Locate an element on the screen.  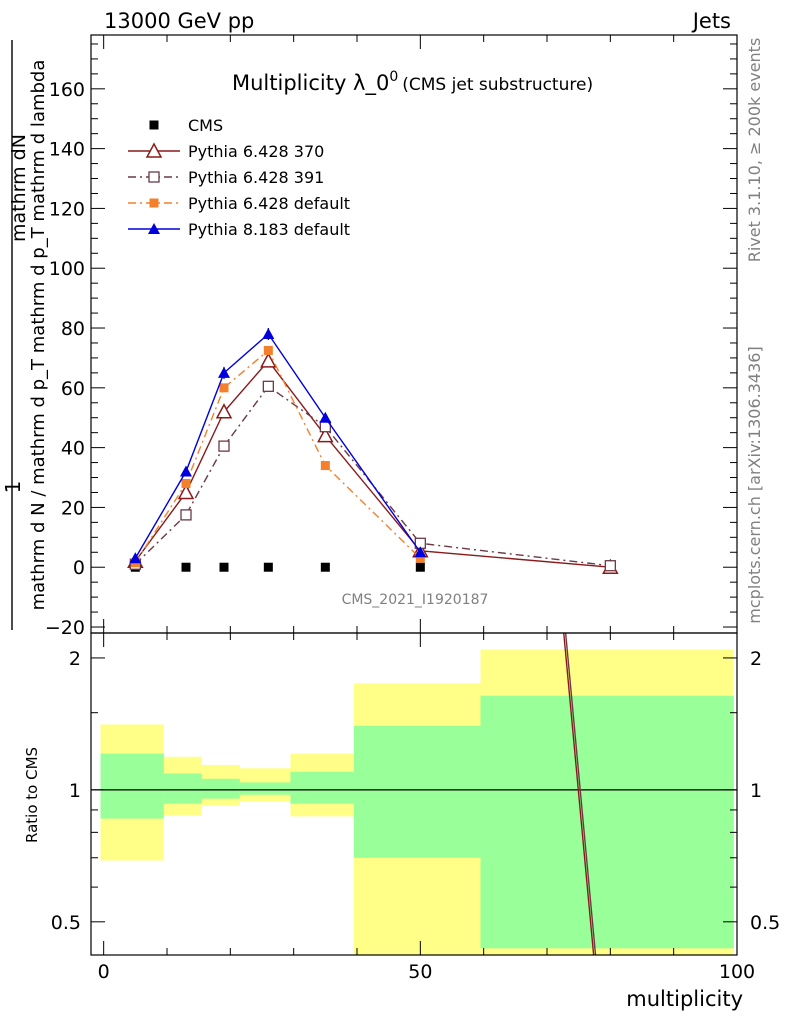
legend-label: Pythia 6.428 default is located at coordinates (269, 203).